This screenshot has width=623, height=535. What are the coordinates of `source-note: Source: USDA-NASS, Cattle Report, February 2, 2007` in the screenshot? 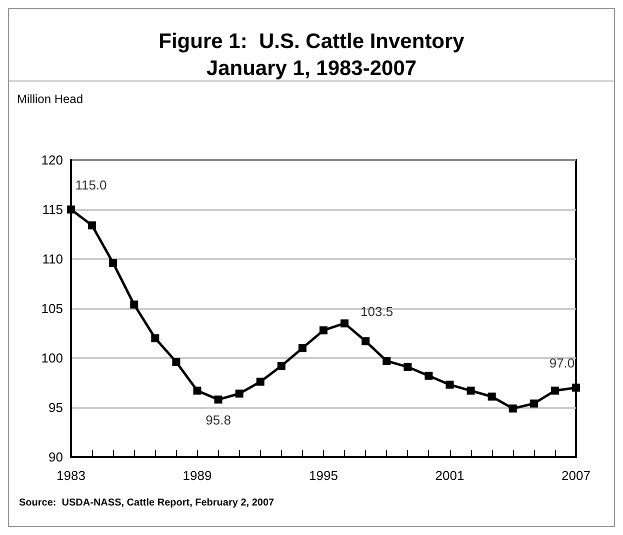 It's located at (147, 503).